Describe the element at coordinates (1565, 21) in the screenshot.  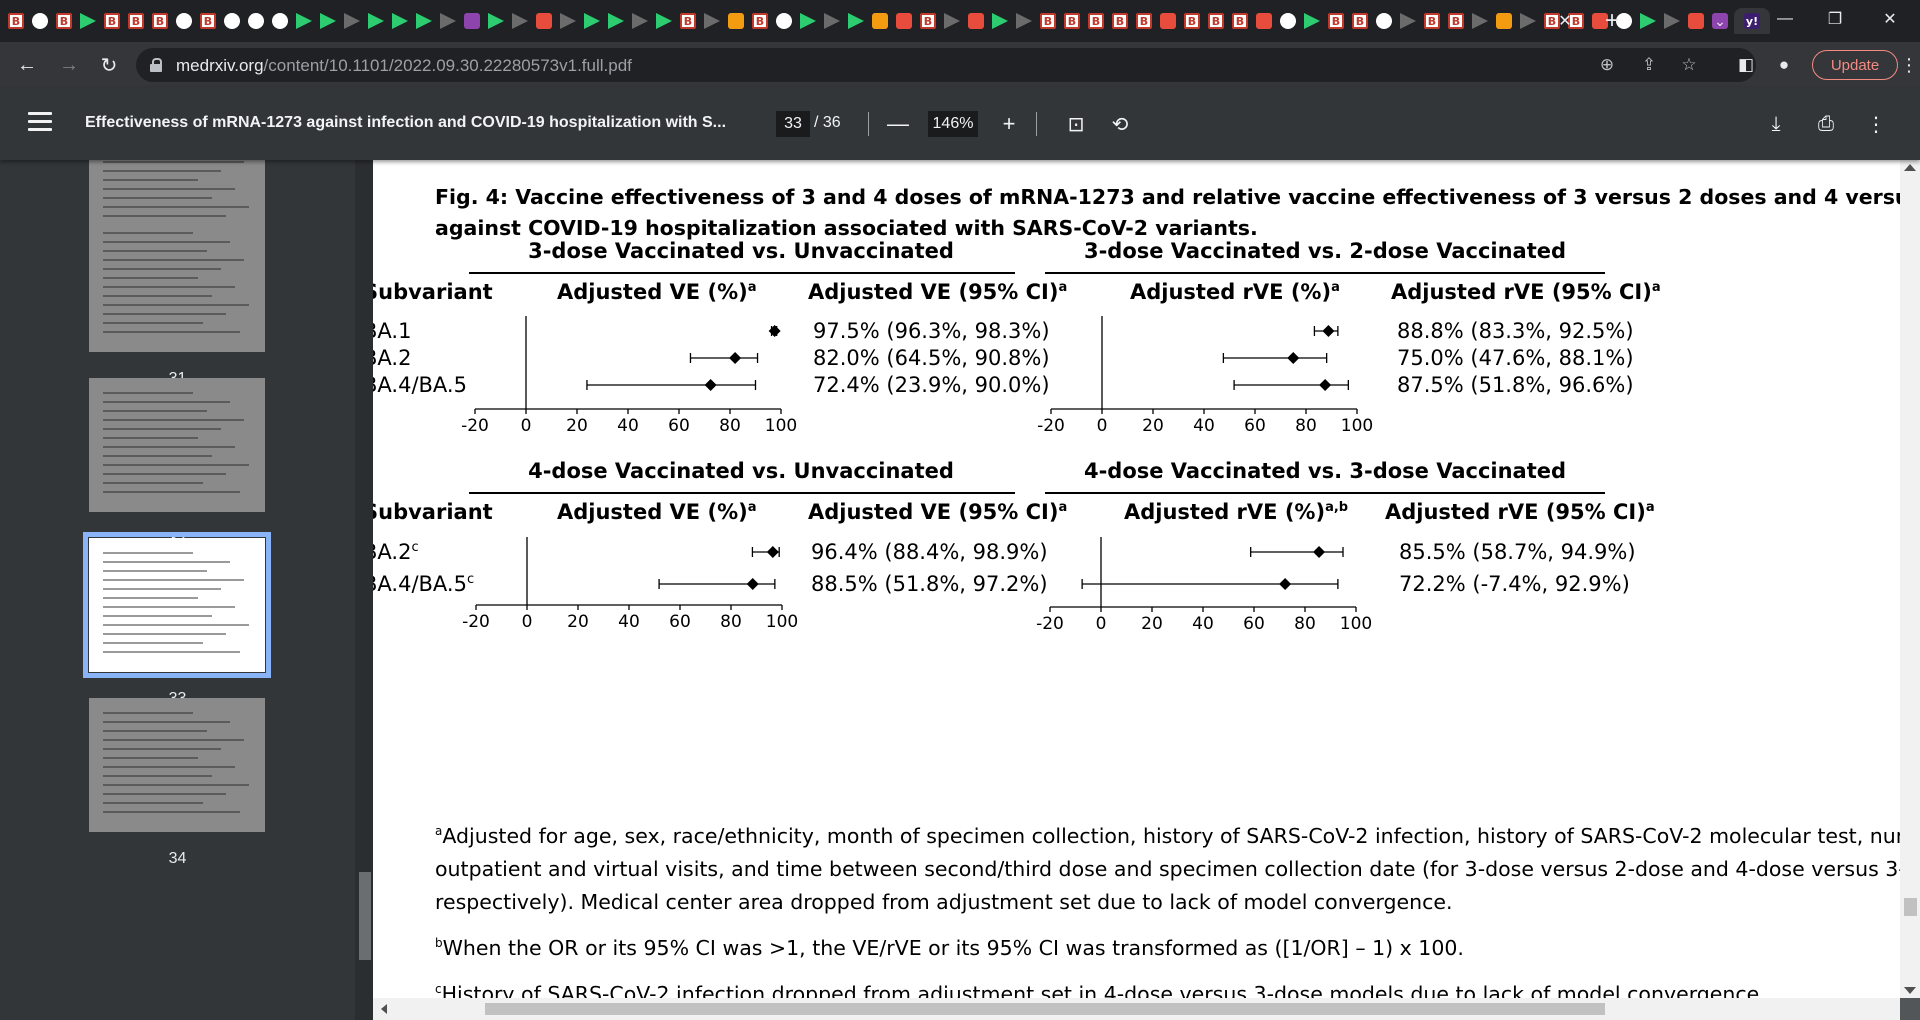
I see `close-tab-icon: ✕` at that location.